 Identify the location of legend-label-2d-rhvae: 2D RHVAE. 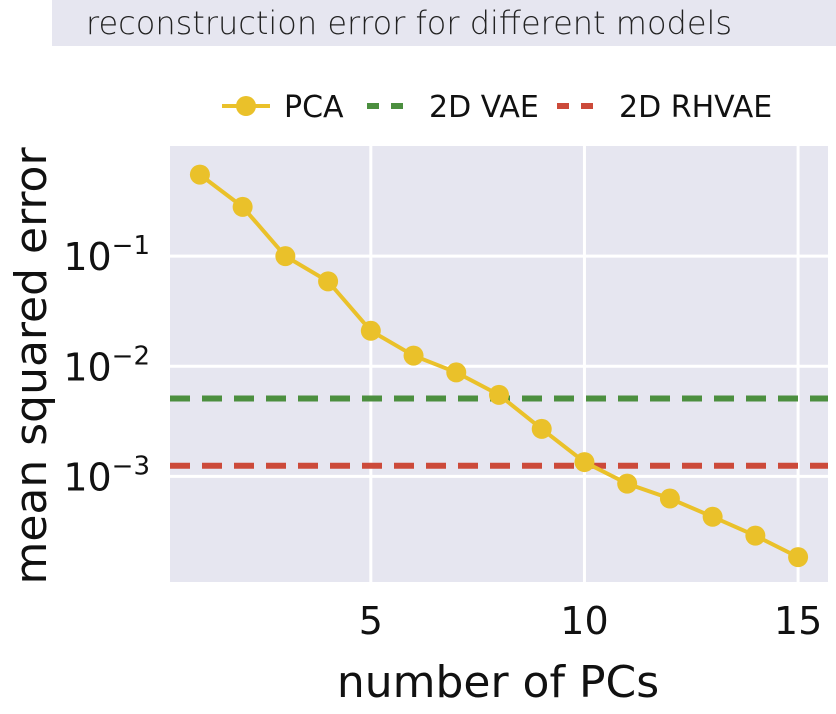
(695, 107).